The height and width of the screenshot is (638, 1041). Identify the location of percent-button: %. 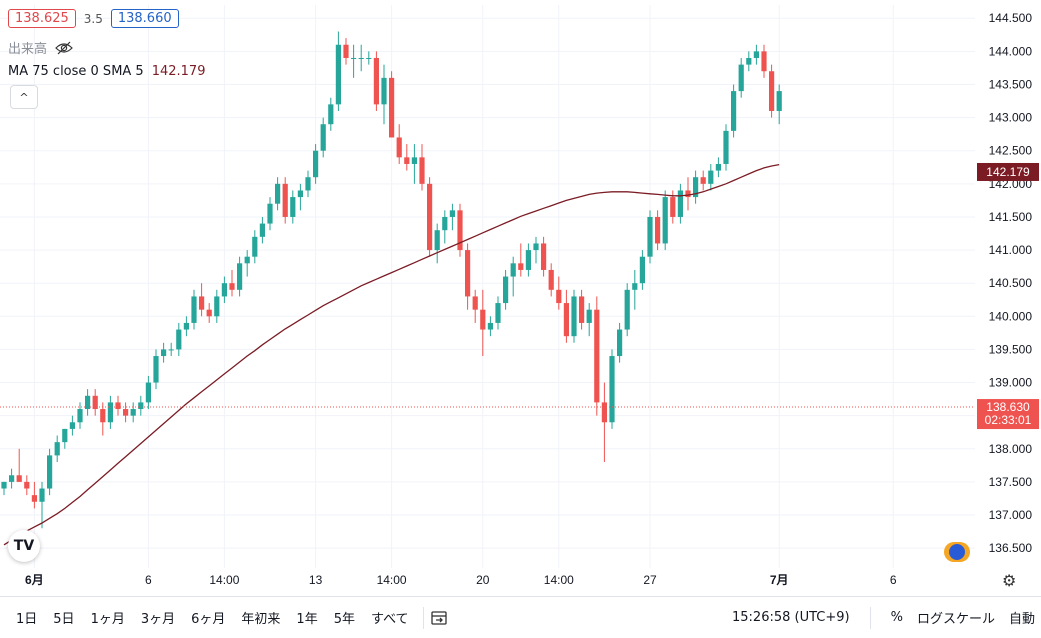
(896, 617).